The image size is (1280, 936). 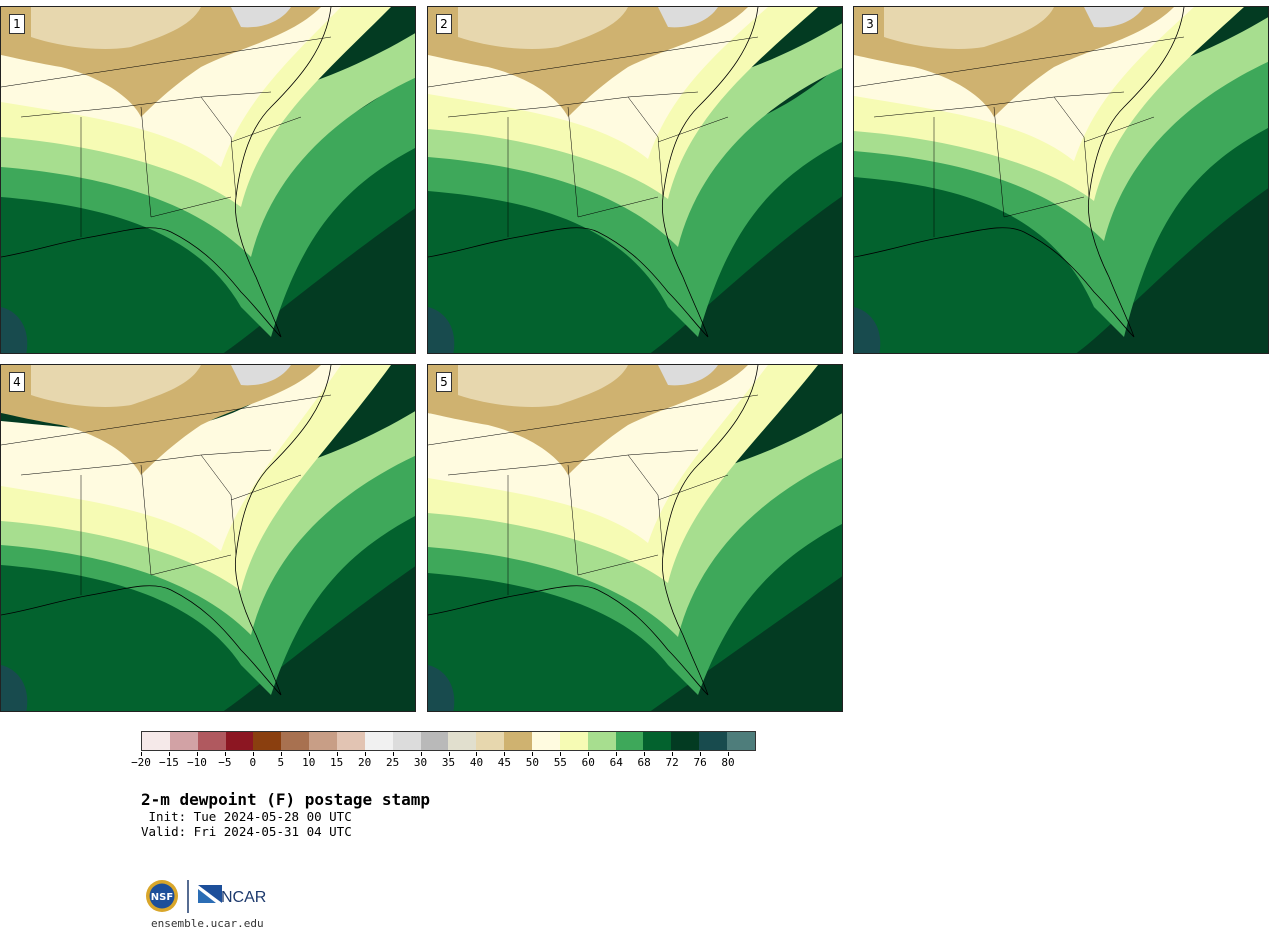 What do you see at coordinates (169, 762) in the screenshot?
I see `colorbar-tick-label: −15` at bounding box center [169, 762].